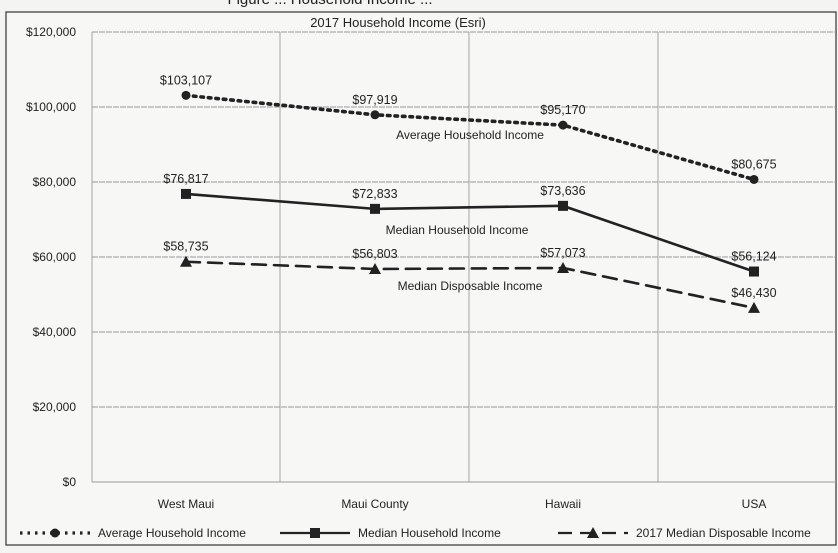 The height and width of the screenshot is (553, 838). What do you see at coordinates (172, 533) in the screenshot?
I see `legend-label: Average Household Income` at bounding box center [172, 533].